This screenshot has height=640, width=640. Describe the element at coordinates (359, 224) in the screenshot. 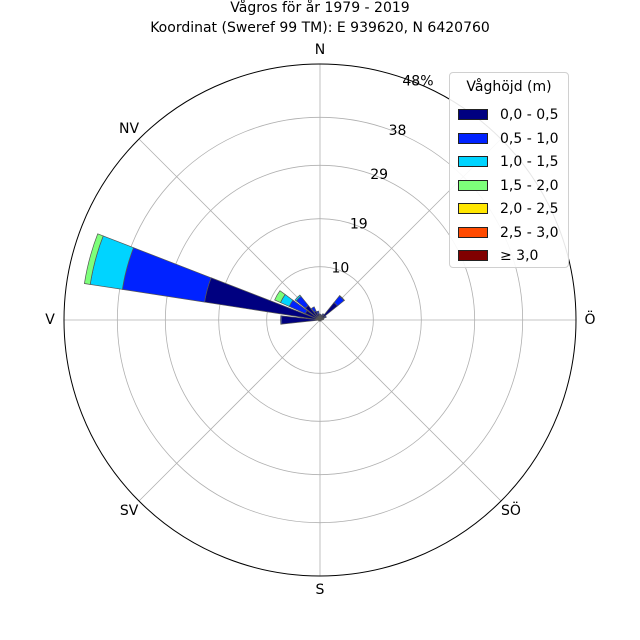

I see `radial-tick-label: 19` at that location.